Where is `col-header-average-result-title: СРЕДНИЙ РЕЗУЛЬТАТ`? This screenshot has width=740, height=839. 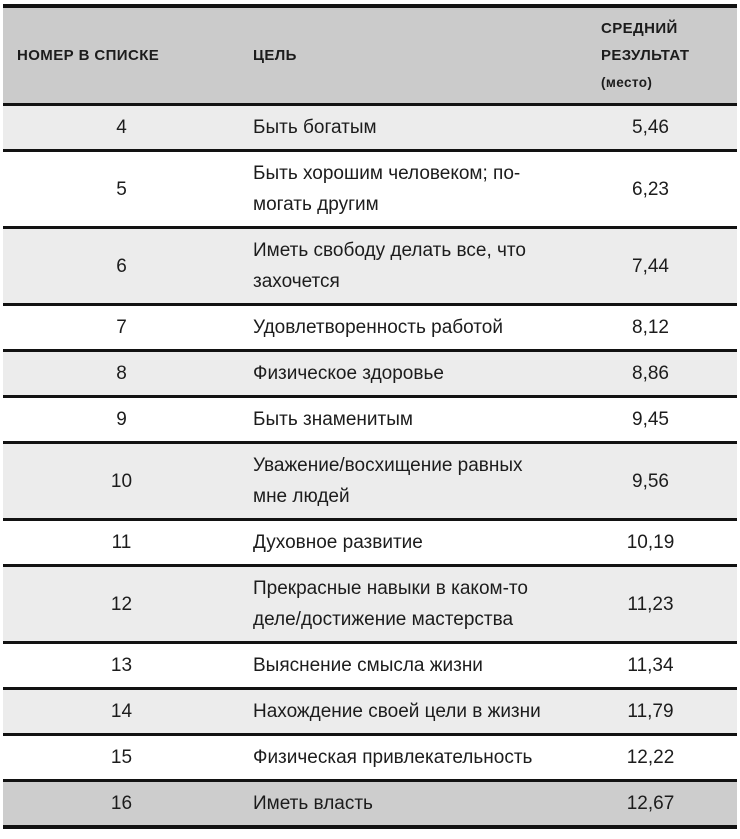
col-header-average-result-title: СРЕДНИЙ РЕЗУЛЬТАТ is located at coordinates (645, 42).